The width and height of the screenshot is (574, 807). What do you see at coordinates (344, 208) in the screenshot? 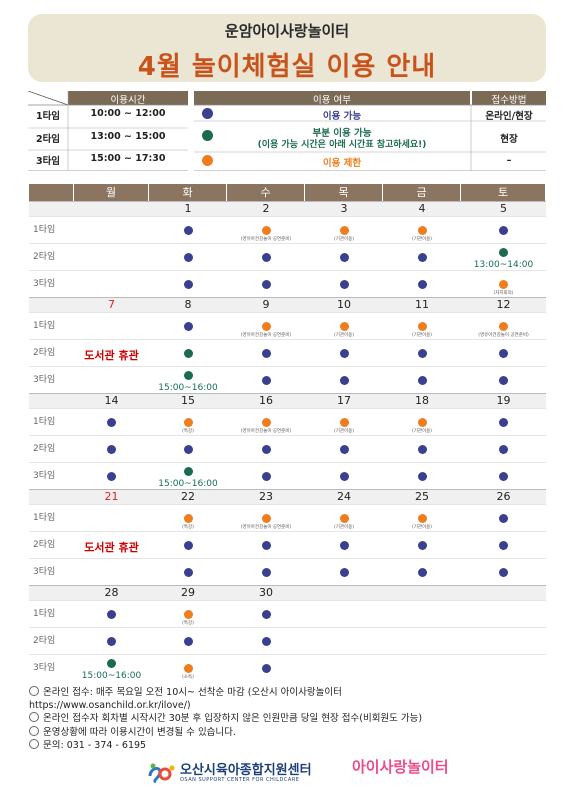
I see `date-number: 3` at bounding box center [344, 208].